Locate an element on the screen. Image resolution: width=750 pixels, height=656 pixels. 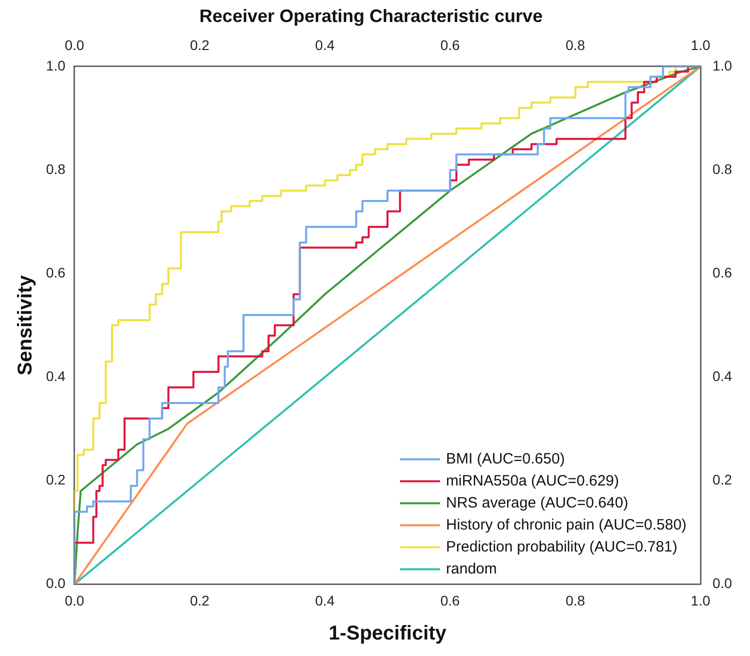
legend-label: NRS average (AUC=0.640) is located at coordinates (537, 503).